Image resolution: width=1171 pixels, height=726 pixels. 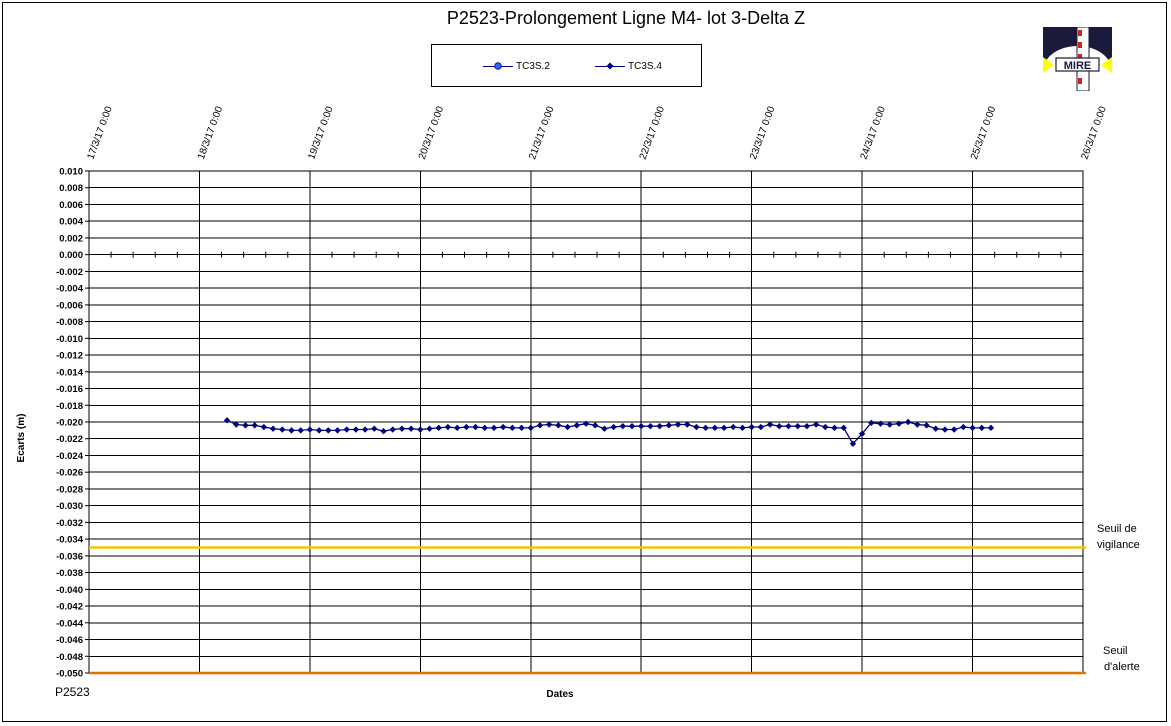 What do you see at coordinates (1118, 537) in the screenshot?
I see `vigilance-threshold-label: Seuil de vigilance` at bounding box center [1118, 537].